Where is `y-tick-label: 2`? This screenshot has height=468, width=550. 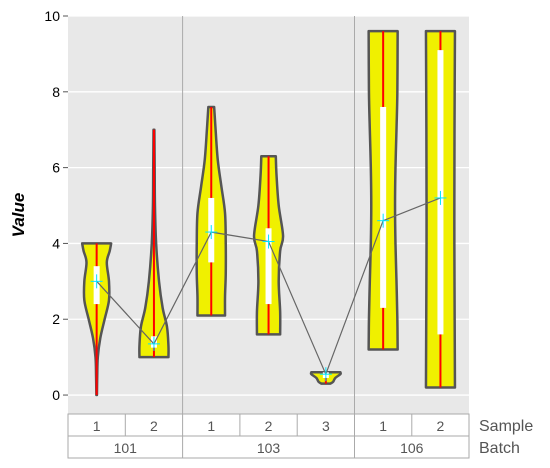
y-tick-label: 2 is located at coordinates (56, 319).